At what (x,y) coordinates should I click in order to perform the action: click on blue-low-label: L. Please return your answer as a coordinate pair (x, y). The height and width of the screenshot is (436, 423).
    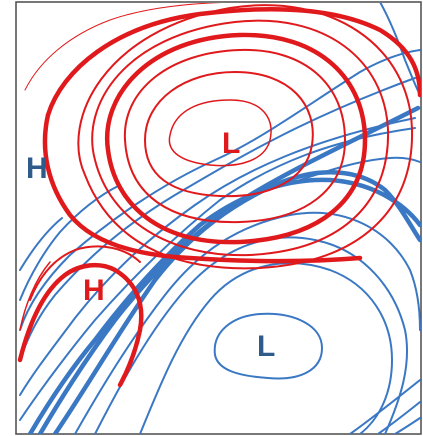
    Looking at the image, I should click on (266, 346).